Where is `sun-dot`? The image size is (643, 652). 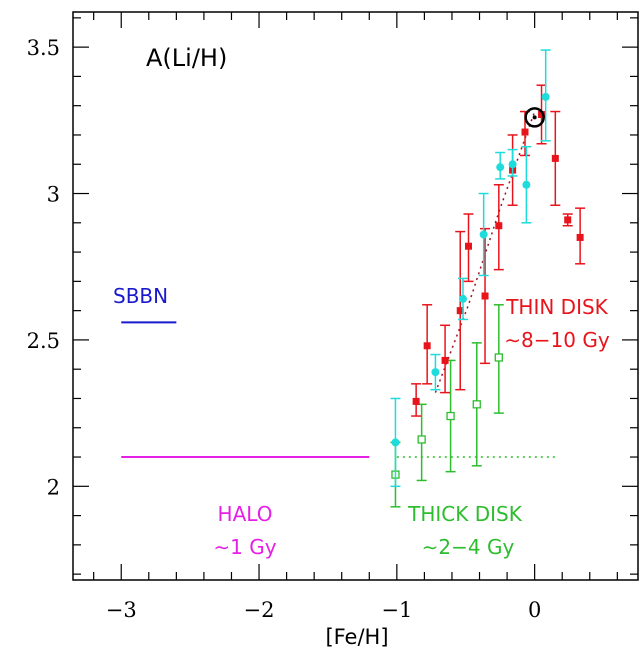 sun-dot is located at coordinates (534, 117).